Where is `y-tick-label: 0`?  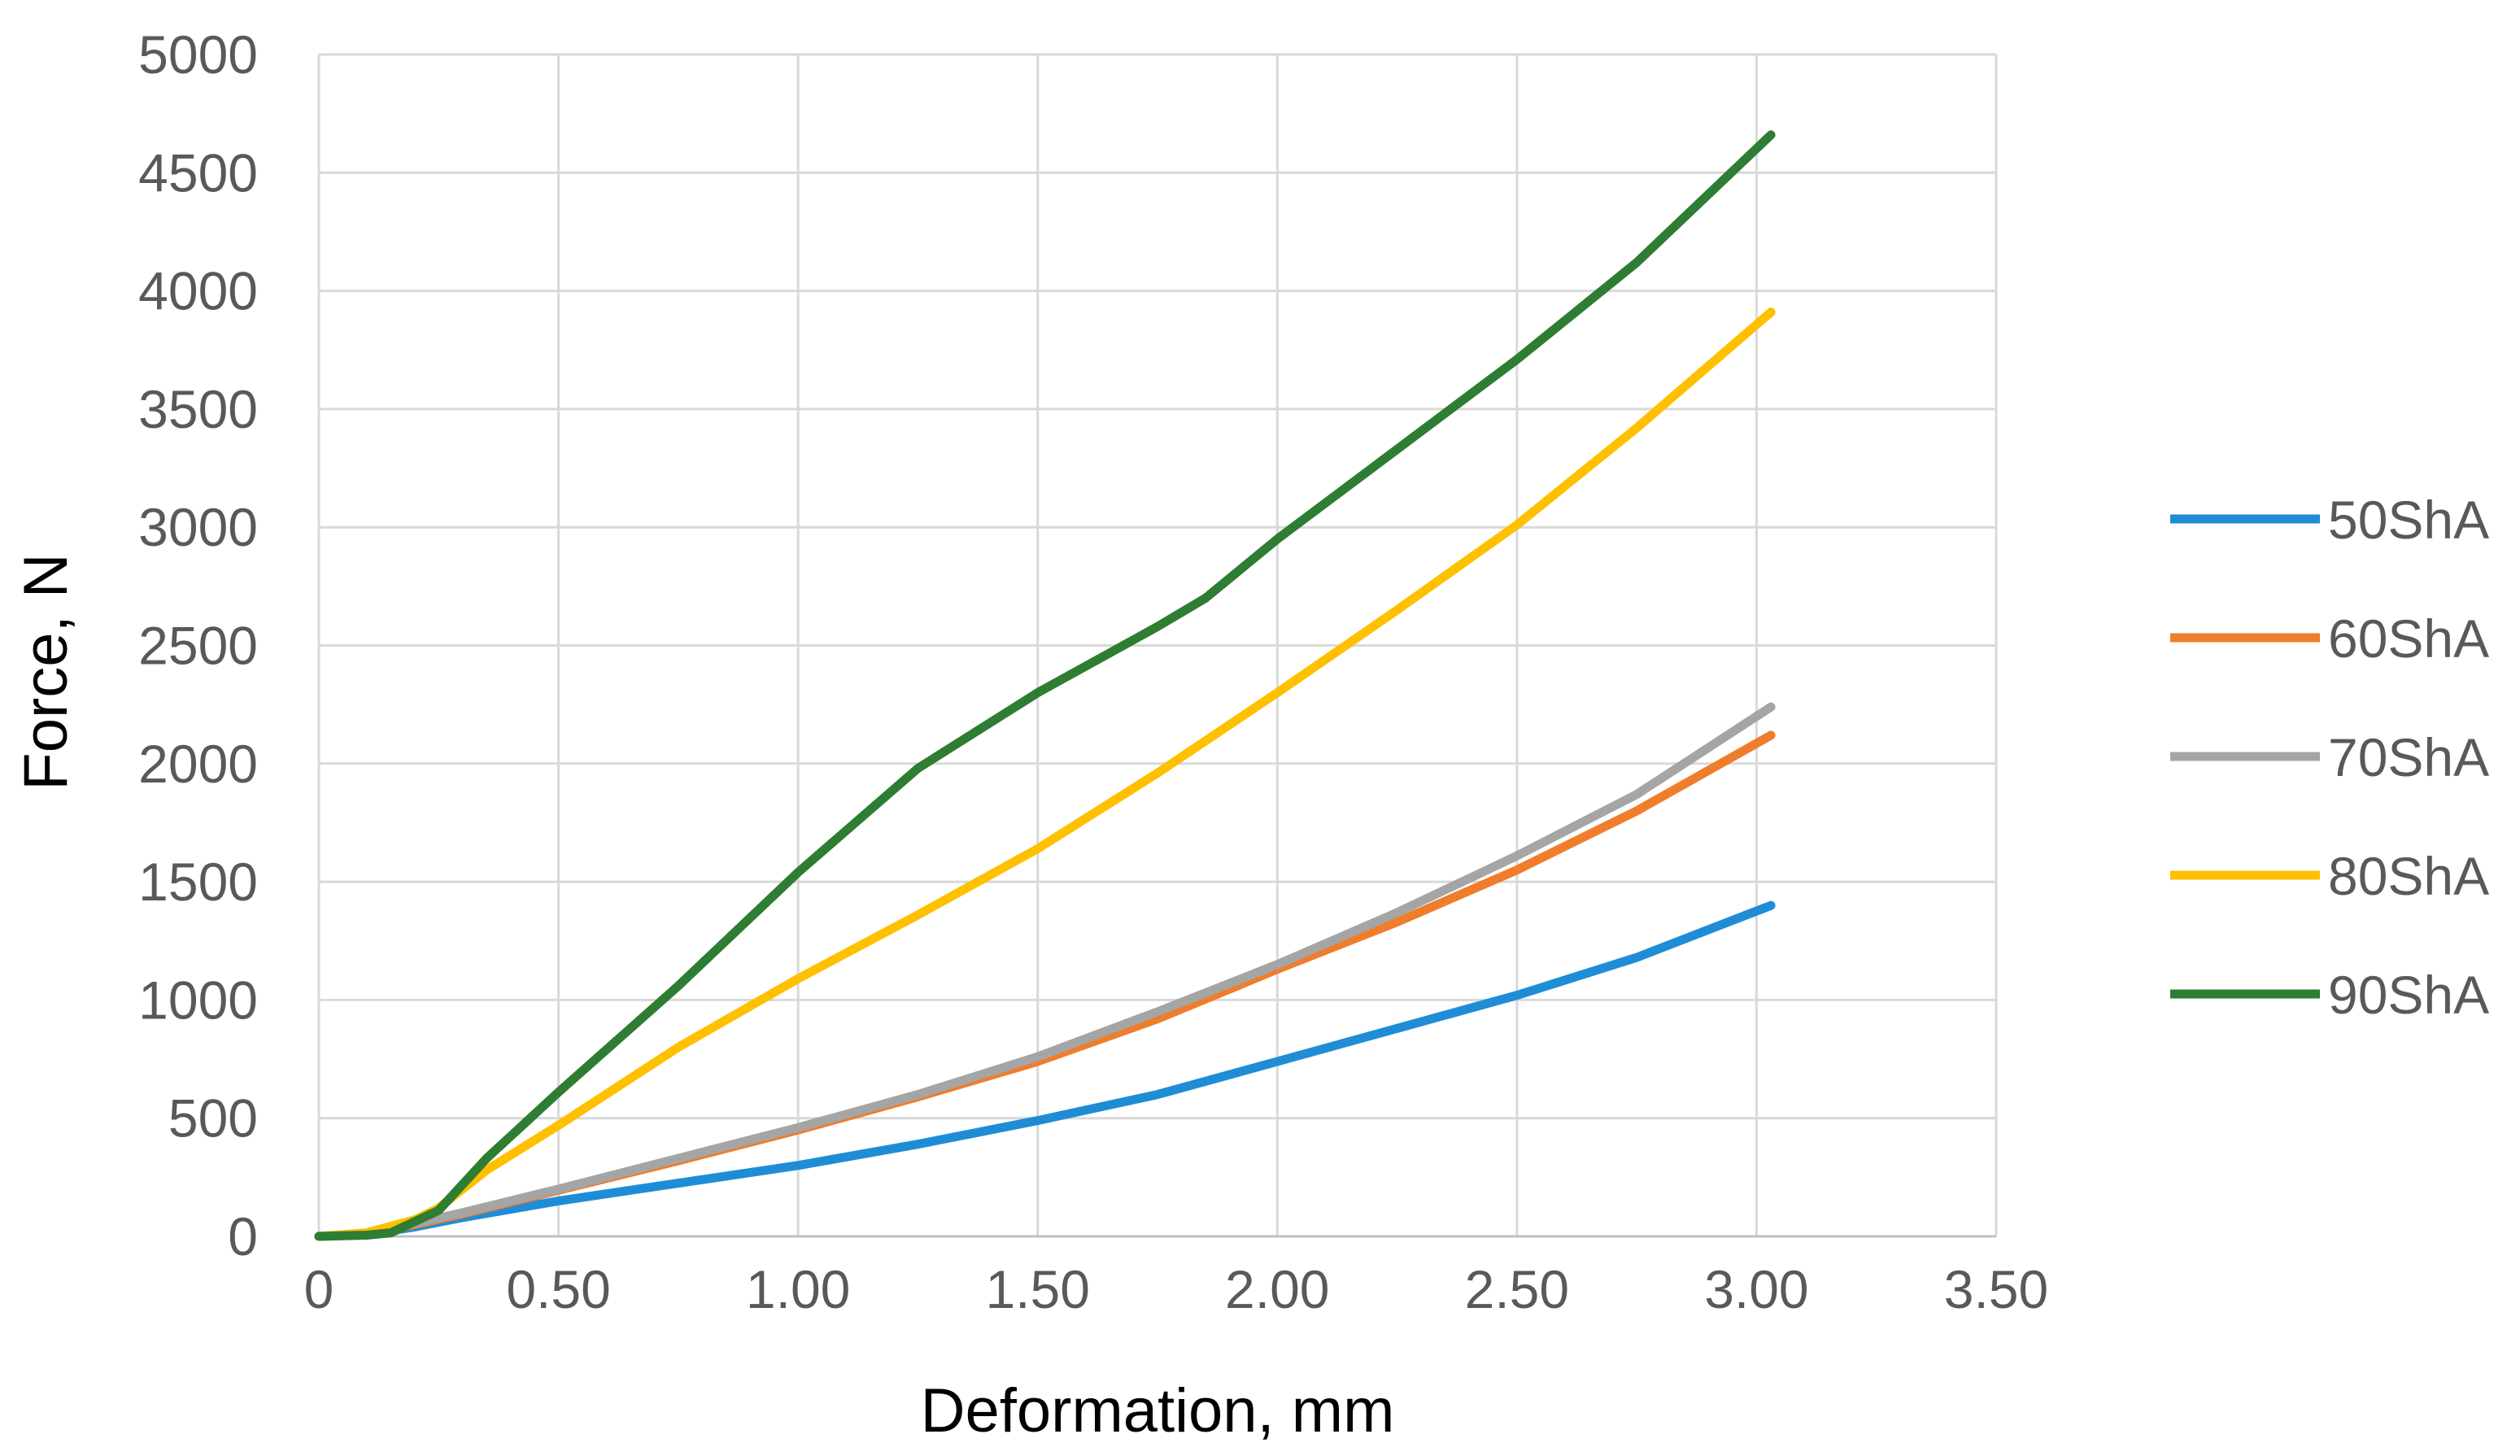 y-tick-label: 0 is located at coordinates (243, 1236).